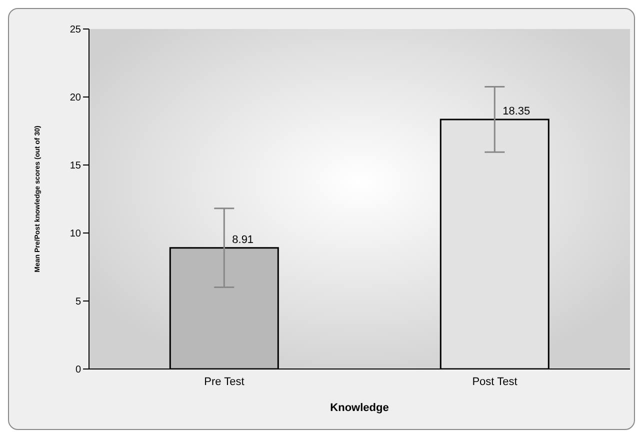 The width and height of the screenshot is (641, 437). I want to click on x-tick-label: Post Test, so click(495, 382).